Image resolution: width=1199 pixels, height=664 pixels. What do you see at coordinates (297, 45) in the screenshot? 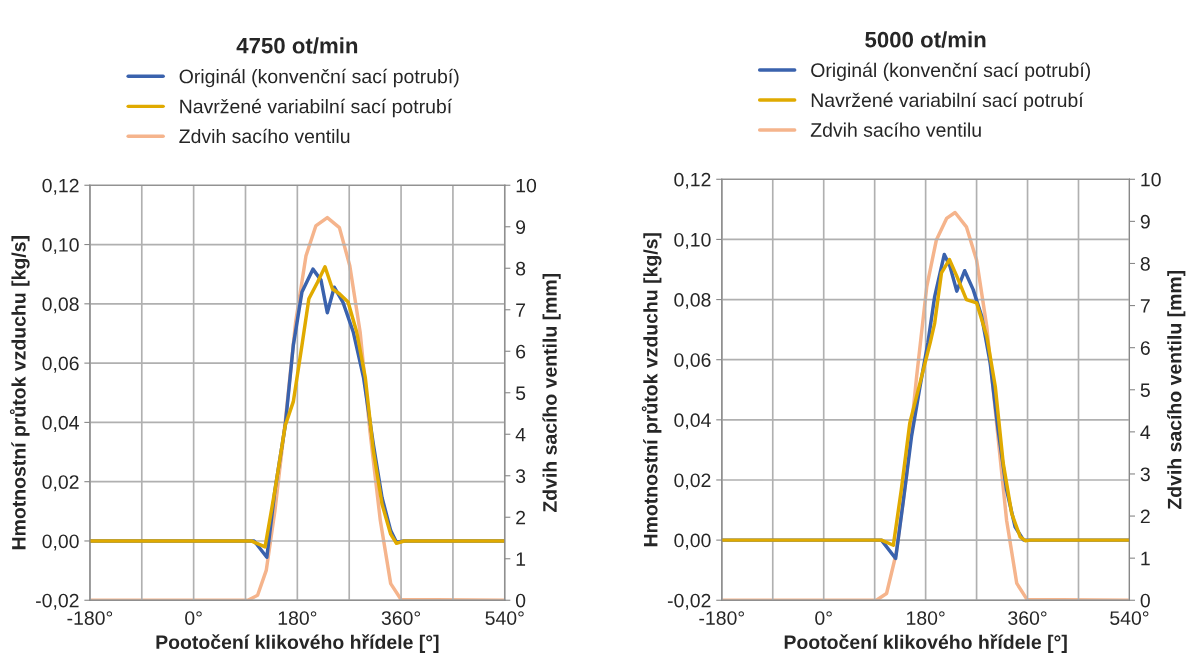
I see `chart-title: 4750 ot/min` at bounding box center [297, 45].